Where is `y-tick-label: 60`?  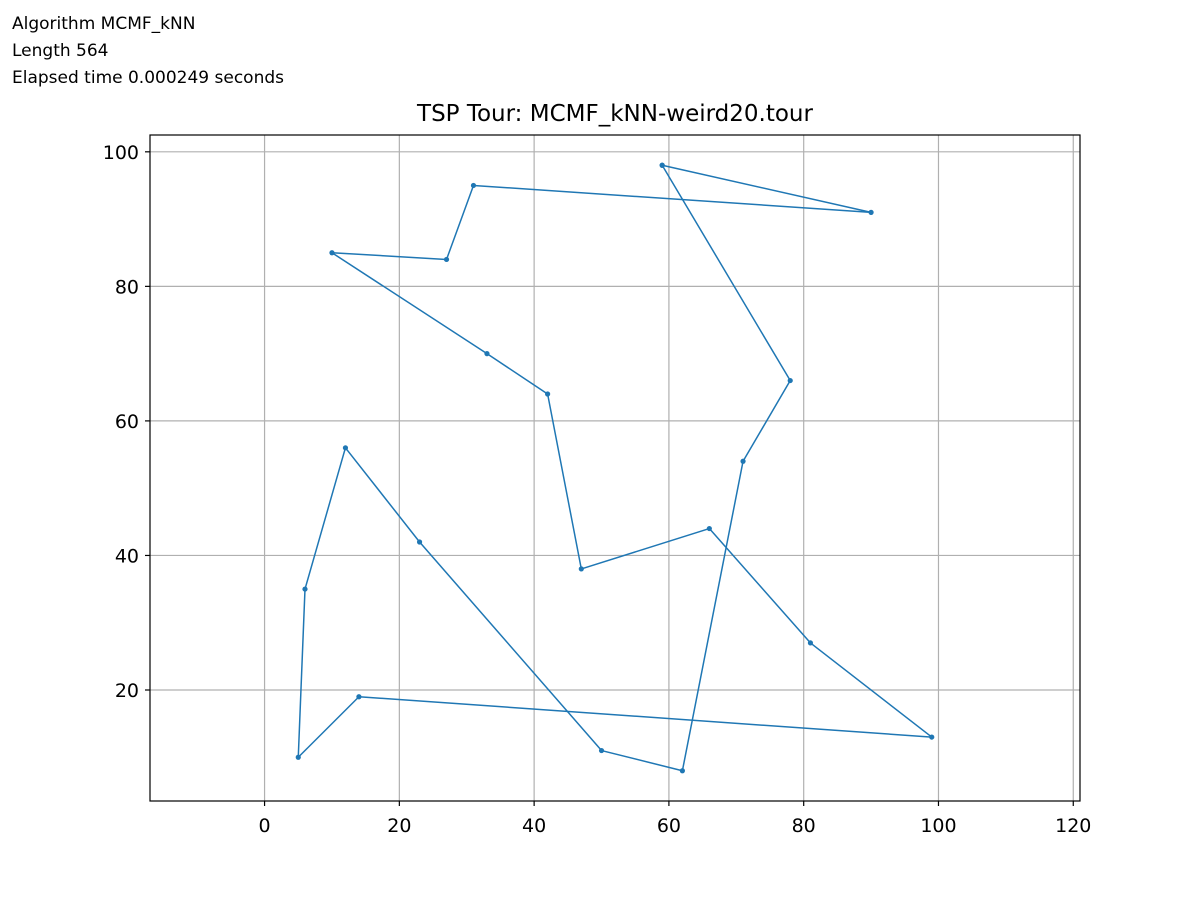 y-tick-label: 60 is located at coordinates (127, 422).